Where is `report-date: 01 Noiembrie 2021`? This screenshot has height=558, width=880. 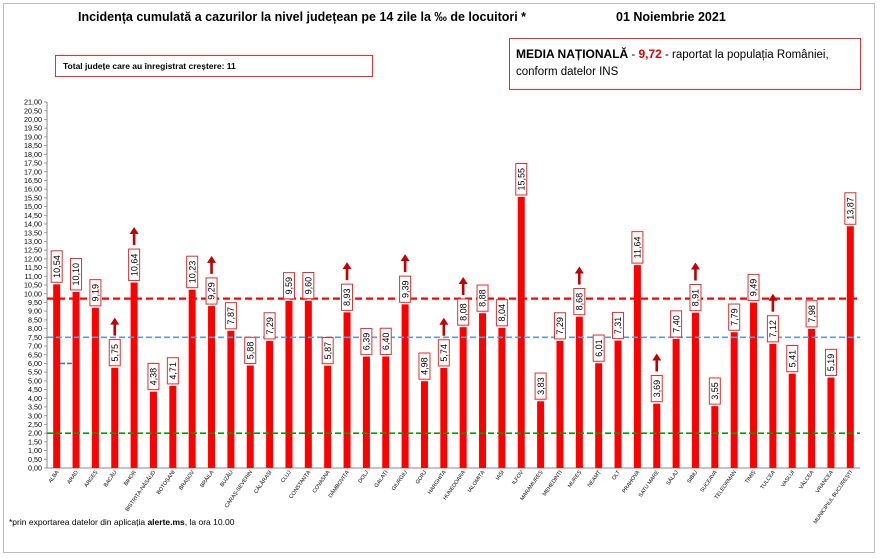 report-date: 01 Noiembrie 2021 is located at coordinates (671, 17).